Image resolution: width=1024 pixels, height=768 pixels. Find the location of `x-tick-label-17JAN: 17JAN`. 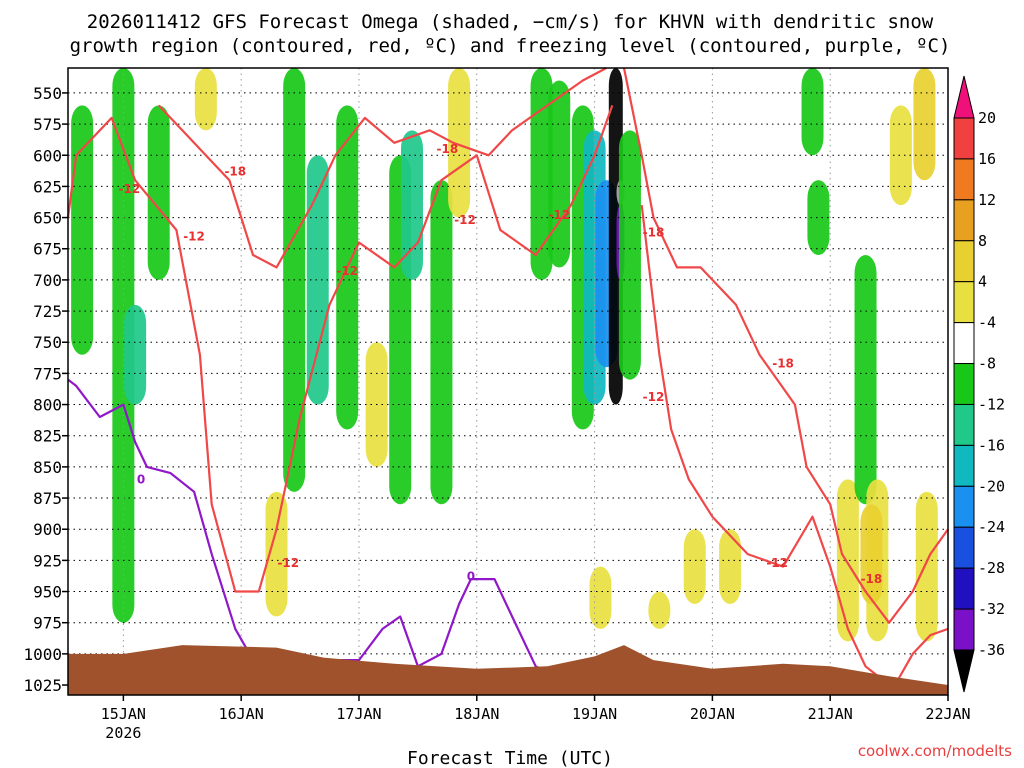

x-tick-label-17JAN: 17JAN is located at coordinates (358, 714).